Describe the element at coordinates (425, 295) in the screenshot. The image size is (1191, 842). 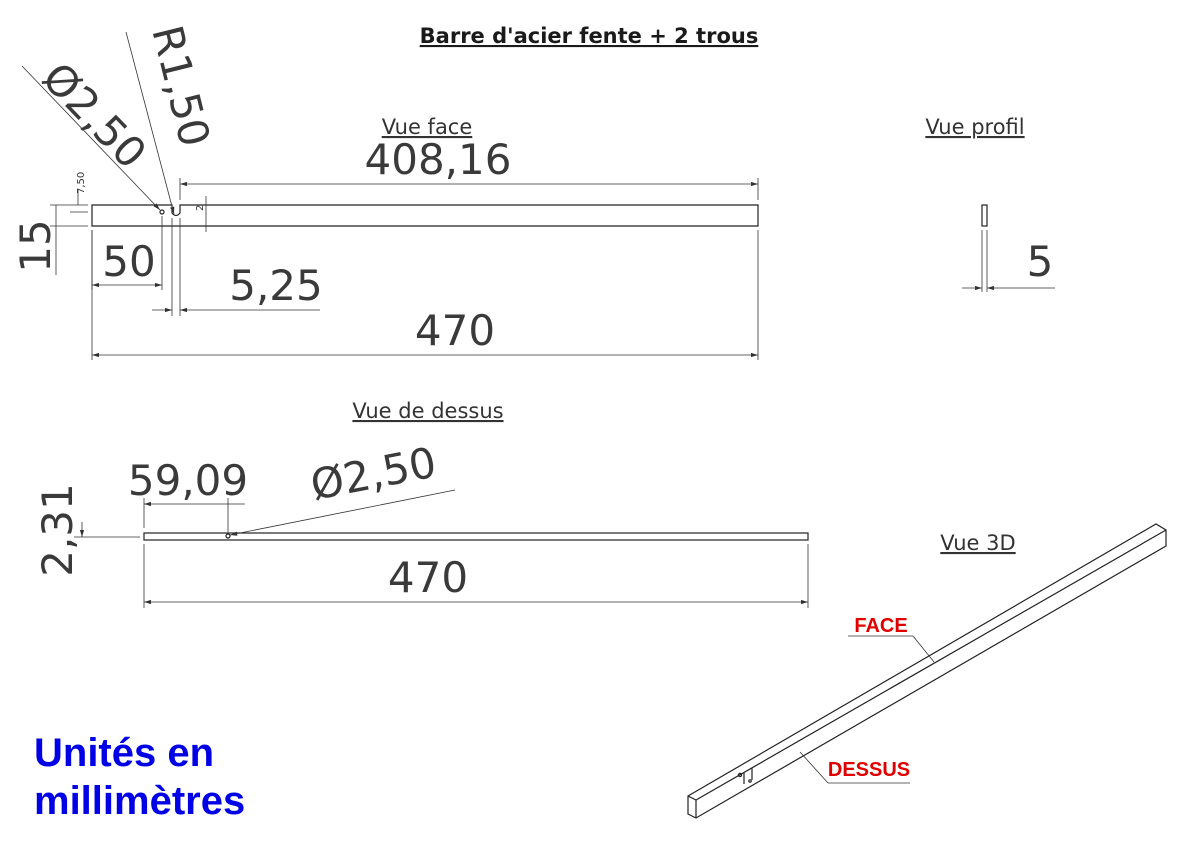
I see `dim-length: 470` at that location.